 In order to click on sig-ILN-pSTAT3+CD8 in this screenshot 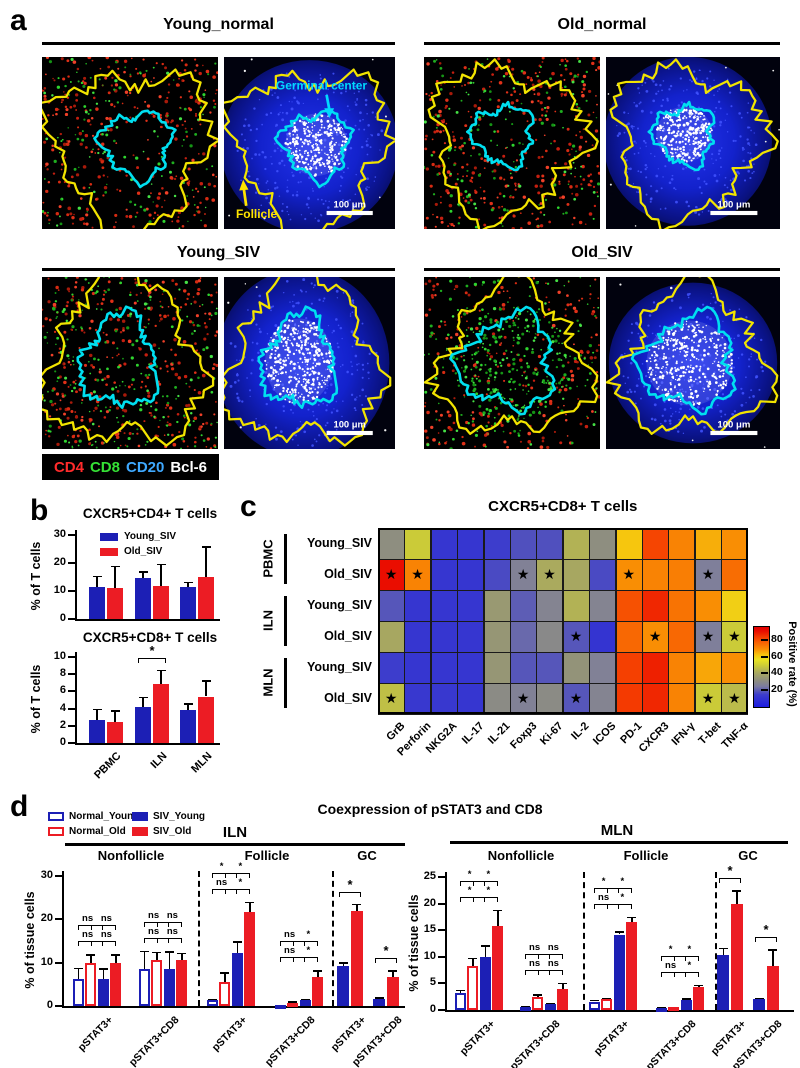, I will do `click(386, 960)`.